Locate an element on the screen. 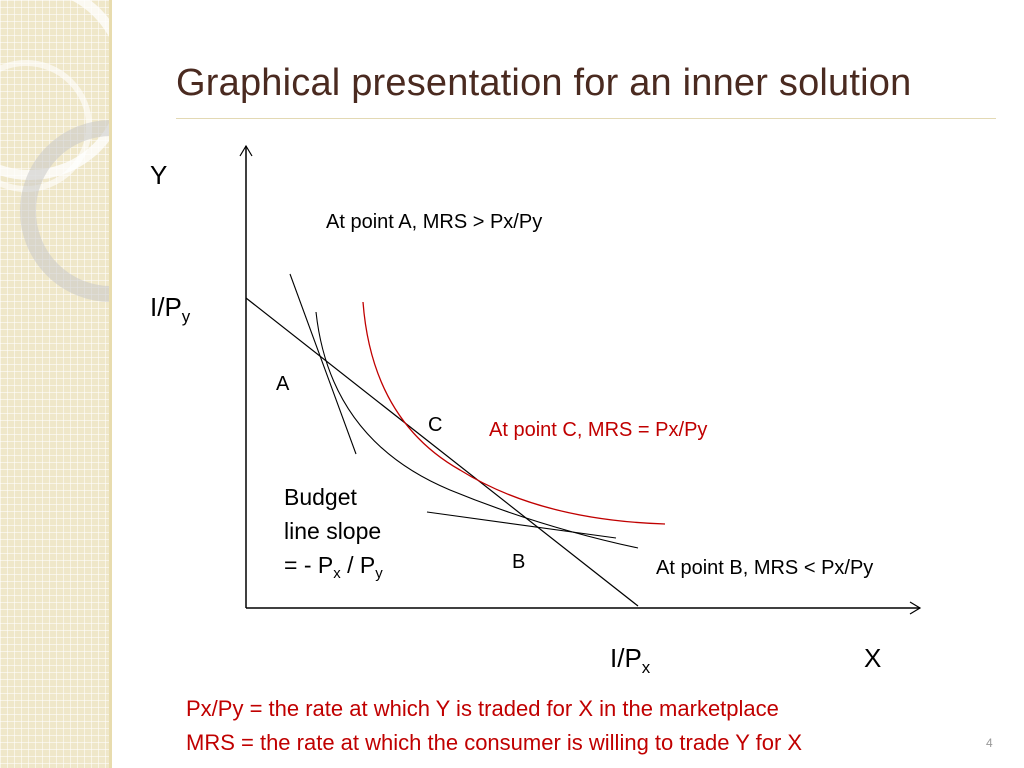 The image size is (1024, 768). y-axis-label: Y is located at coordinates (159, 175).